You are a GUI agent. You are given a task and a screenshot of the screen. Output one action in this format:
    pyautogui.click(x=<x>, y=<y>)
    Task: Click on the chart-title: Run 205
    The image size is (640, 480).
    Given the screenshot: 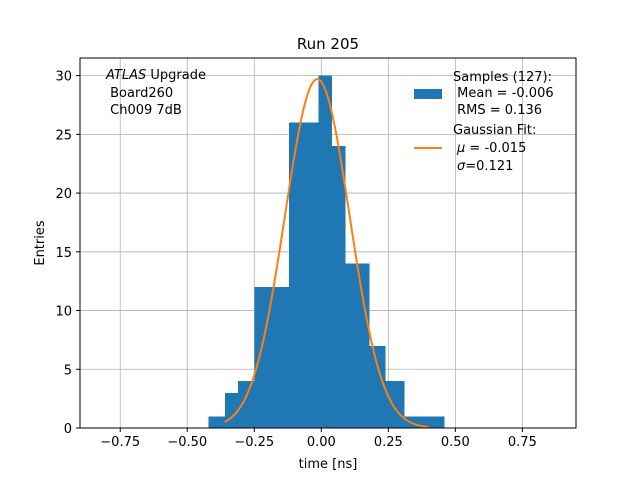 What is the action you would take?
    pyautogui.click(x=328, y=44)
    